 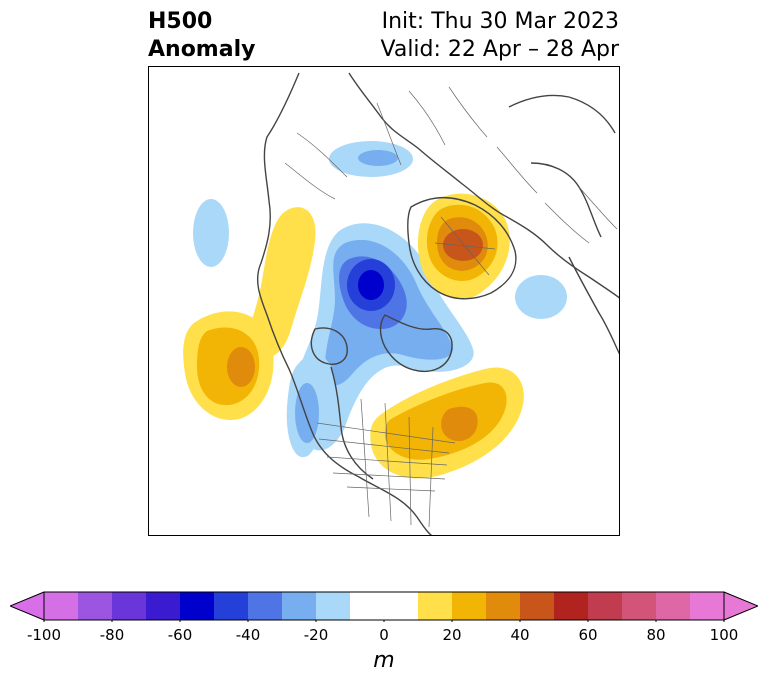 I want to click on negative-anomaly-west-pacific, so click(x=211, y=233).